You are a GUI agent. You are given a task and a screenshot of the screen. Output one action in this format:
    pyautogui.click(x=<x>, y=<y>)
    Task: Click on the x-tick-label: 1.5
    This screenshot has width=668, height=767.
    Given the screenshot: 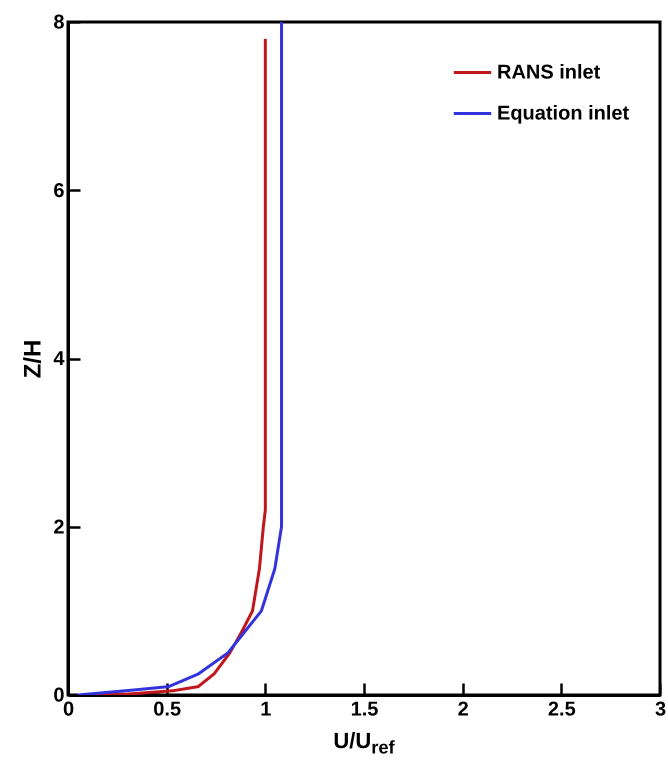 What is the action you would take?
    pyautogui.click(x=364, y=709)
    